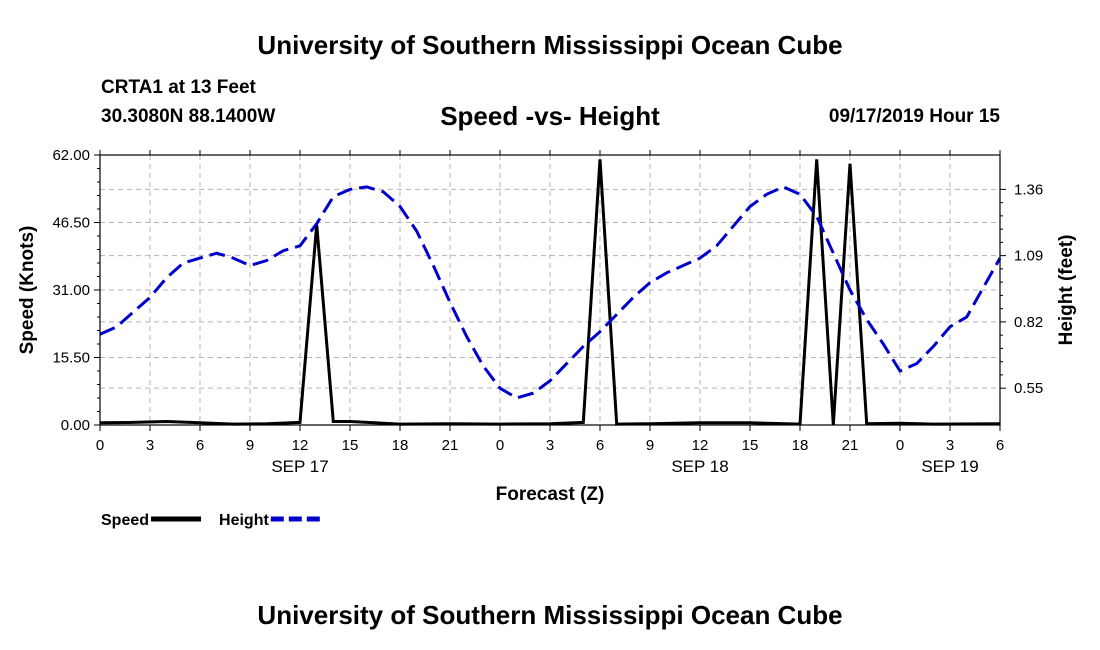 The image size is (1100, 650). Describe the element at coordinates (550, 116) in the screenshot. I see `chart-title: Speed -vs- Height` at that location.